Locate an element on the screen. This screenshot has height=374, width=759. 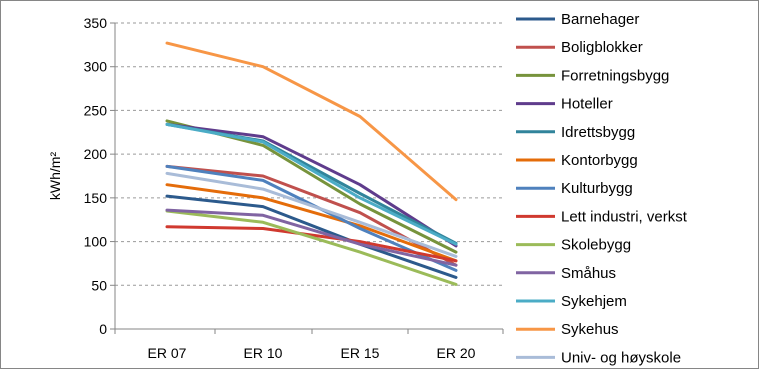
x-tick-label: ER 15 is located at coordinates (360, 353).